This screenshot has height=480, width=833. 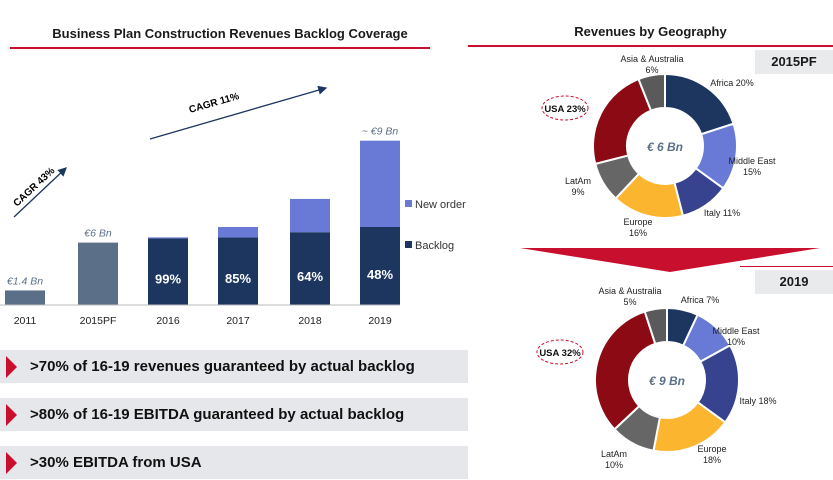 What do you see at coordinates (238, 278) in the screenshot?
I see `coverage-pct-label: 85%` at bounding box center [238, 278].